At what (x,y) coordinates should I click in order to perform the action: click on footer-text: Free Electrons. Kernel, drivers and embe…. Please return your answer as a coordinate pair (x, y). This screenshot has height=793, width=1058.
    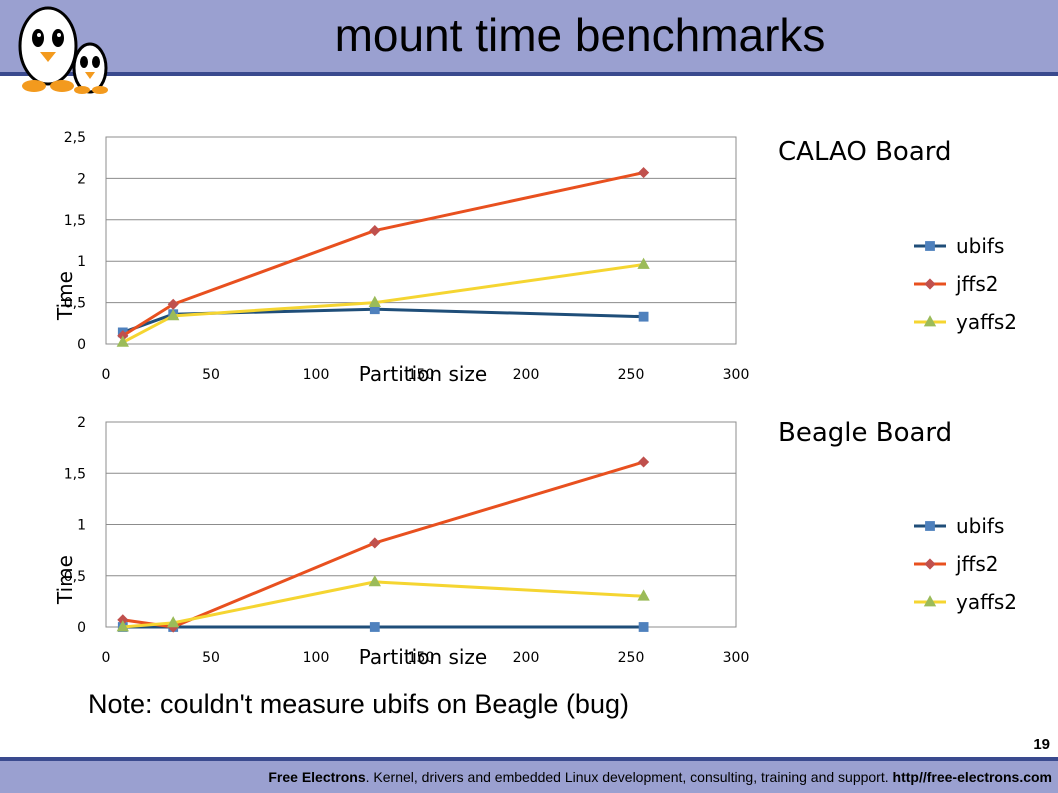
    Looking at the image, I should click on (526, 777).